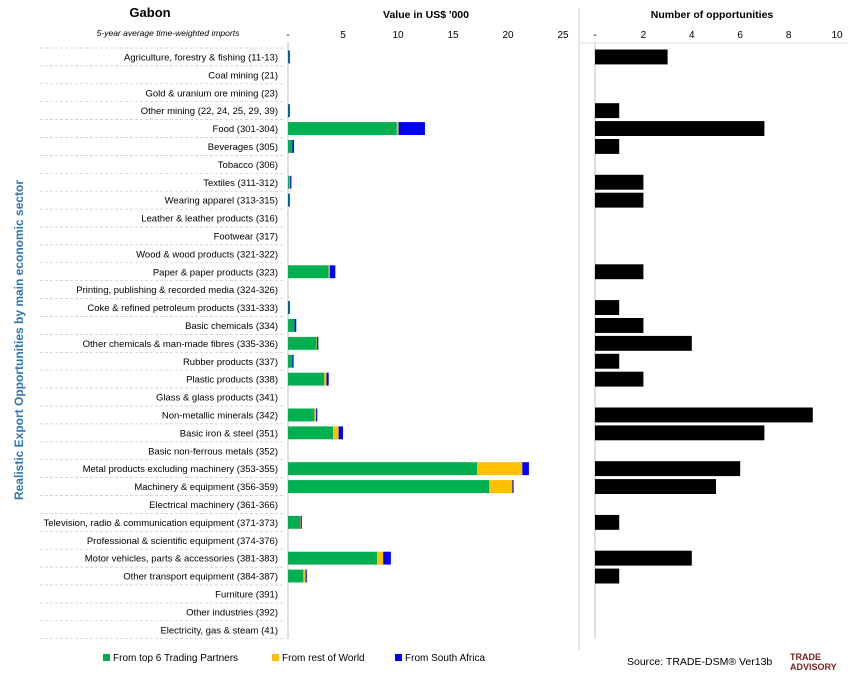 The width and height of the screenshot is (859, 681). I want to click on legend-swatch-top6, so click(106, 657).